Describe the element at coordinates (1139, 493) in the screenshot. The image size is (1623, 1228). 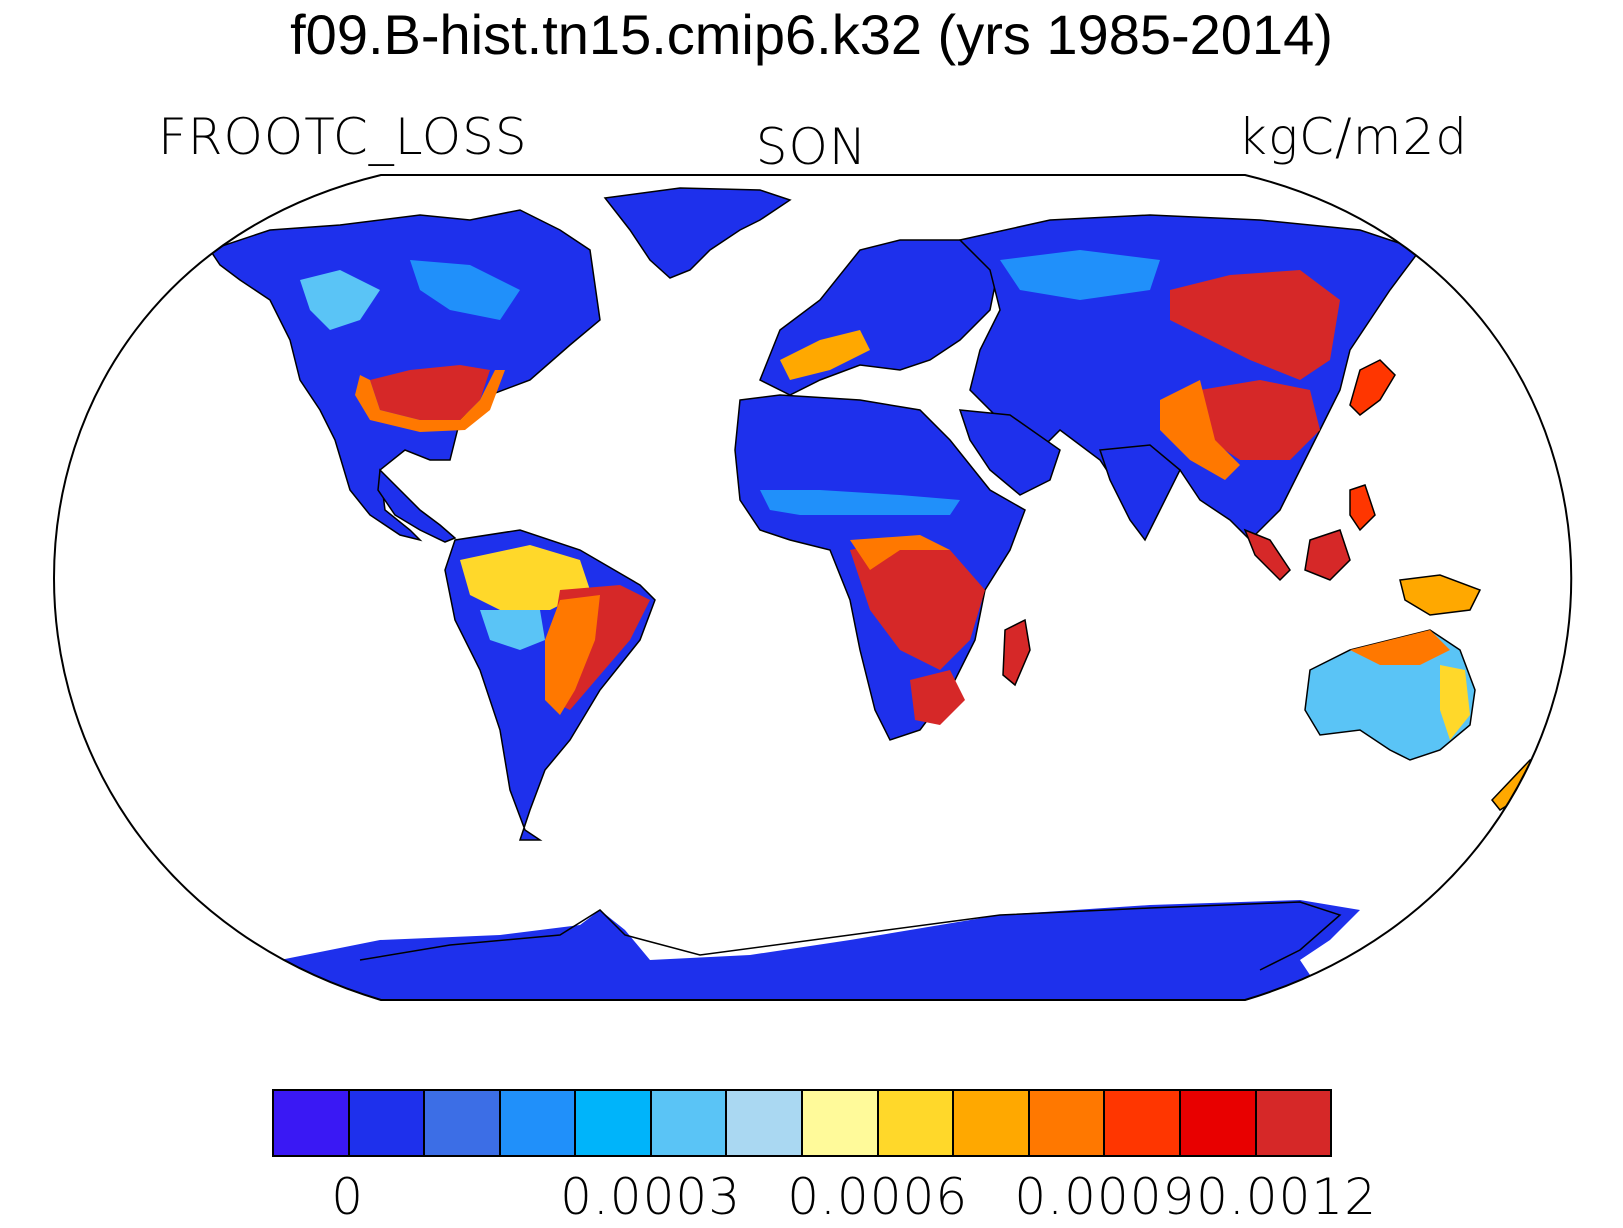
I see `india` at that location.